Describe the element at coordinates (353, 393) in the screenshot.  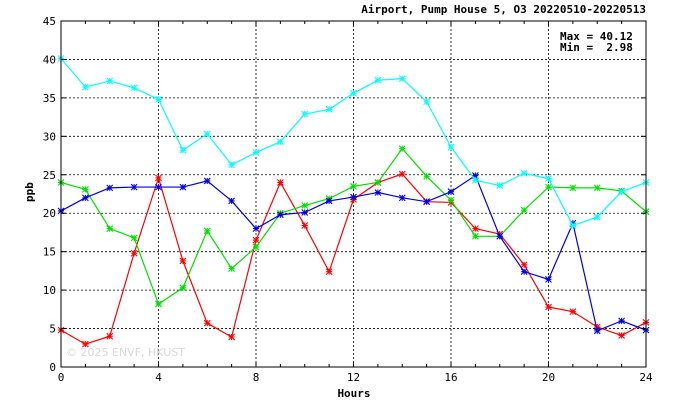
I see `x-axis-title: Hours` at that location.